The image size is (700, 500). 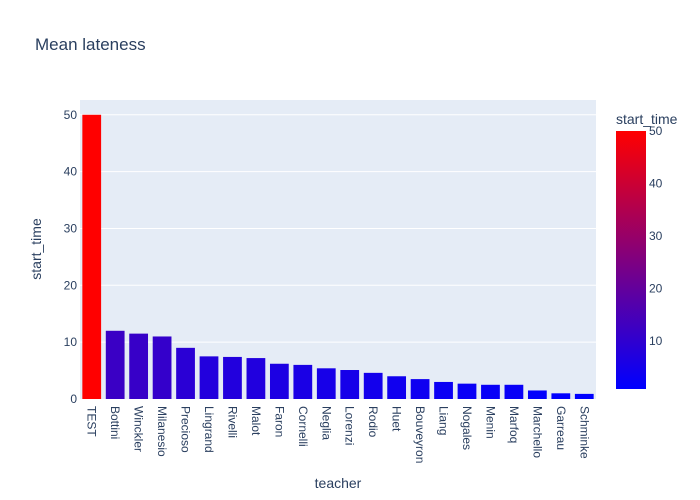 What do you see at coordinates (631, 260) in the screenshot?
I see `colorbar-gradient` at bounding box center [631, 260].